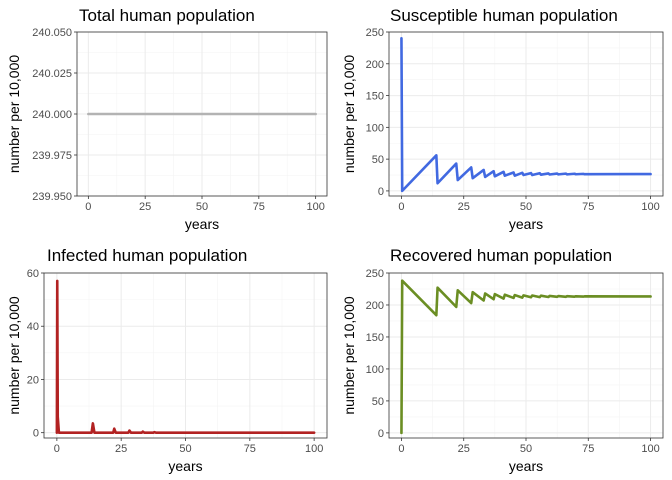  What do you see at coordinates (33, 327) in the screenshot?
I see `y-tick-label: 40` at bounding box center [33, 327].